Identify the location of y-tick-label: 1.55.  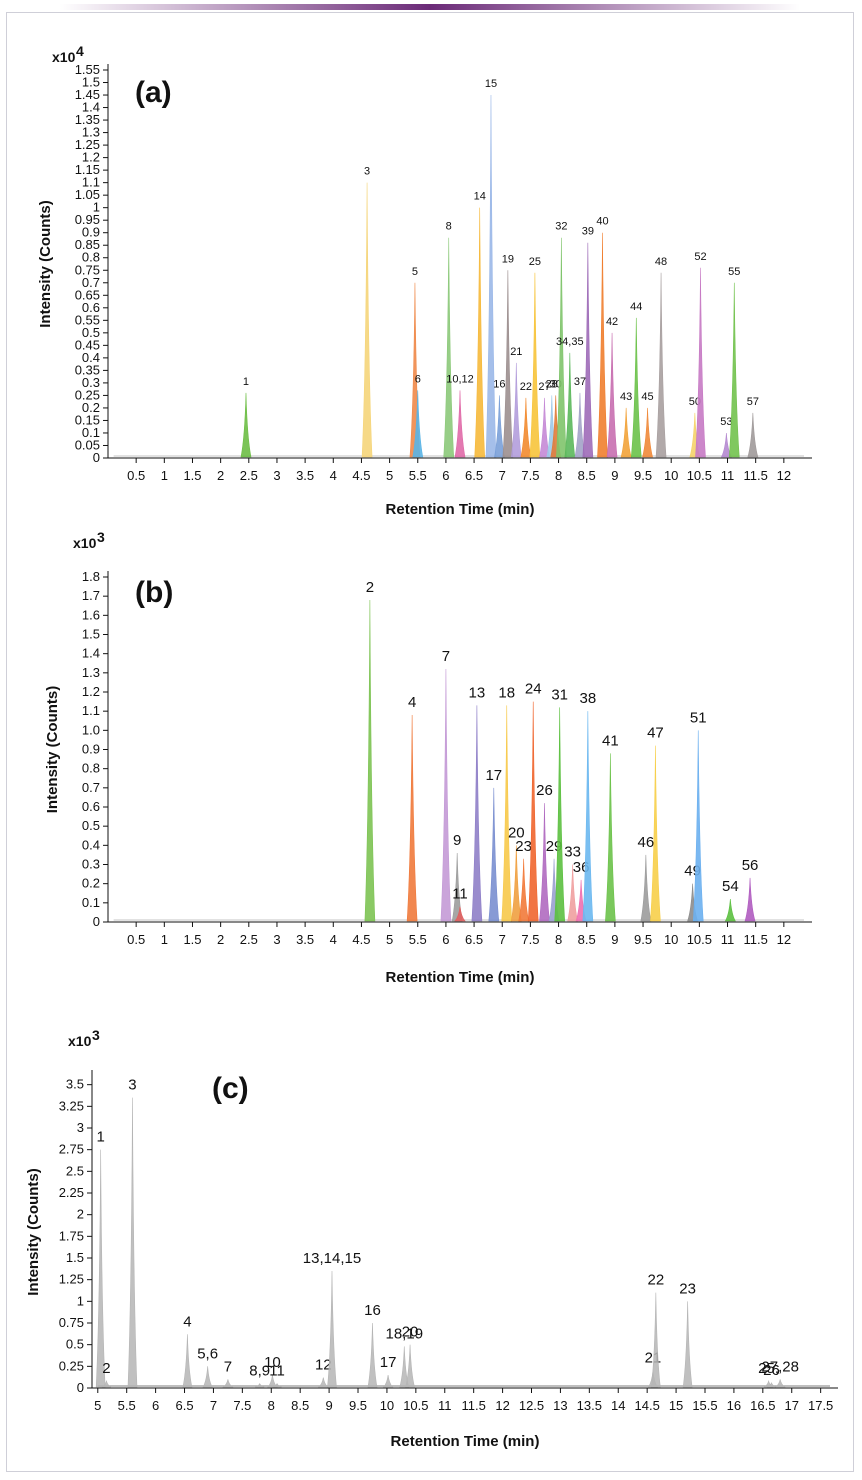
(87, 69).